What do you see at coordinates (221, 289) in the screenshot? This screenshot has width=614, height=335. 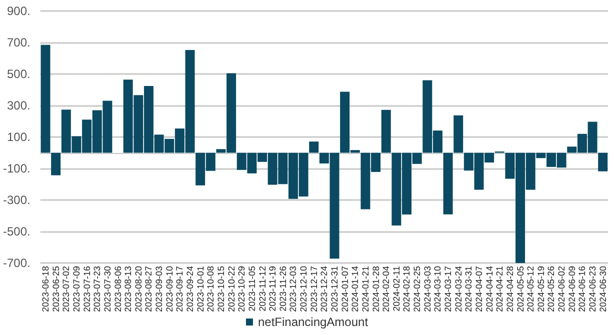 I see `x-tick-label: 2023-10-15` at bounding box center [221, 289].